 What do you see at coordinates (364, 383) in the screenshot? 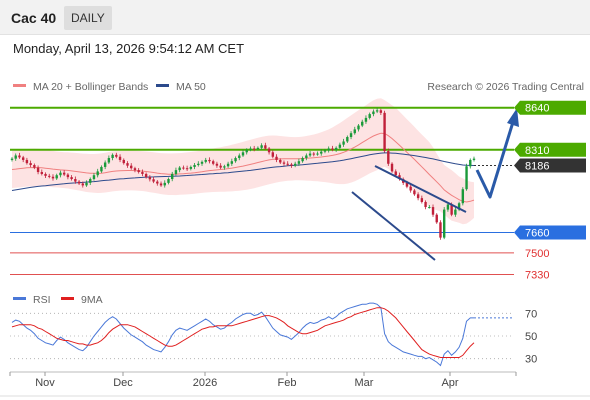
I see `x-tick-label: Mar` at bounding box center [364, 383].